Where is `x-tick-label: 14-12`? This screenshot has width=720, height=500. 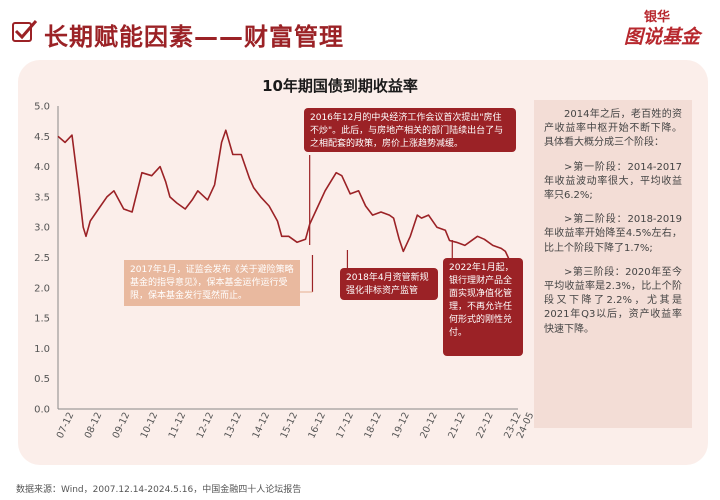 x-tick-label: 14-12 is located at coordinates (261, 426).